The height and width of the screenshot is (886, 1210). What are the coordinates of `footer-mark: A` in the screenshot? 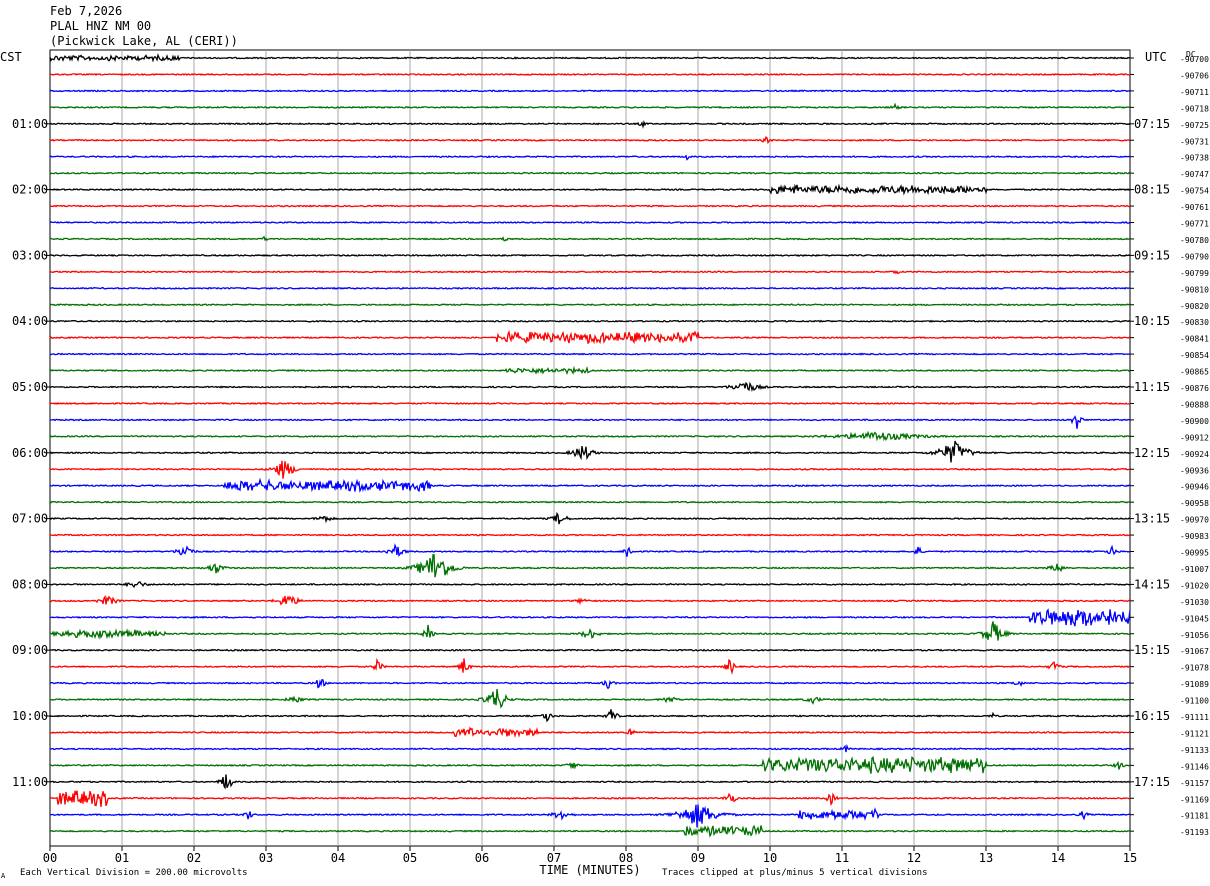 It's located at (3, 876).